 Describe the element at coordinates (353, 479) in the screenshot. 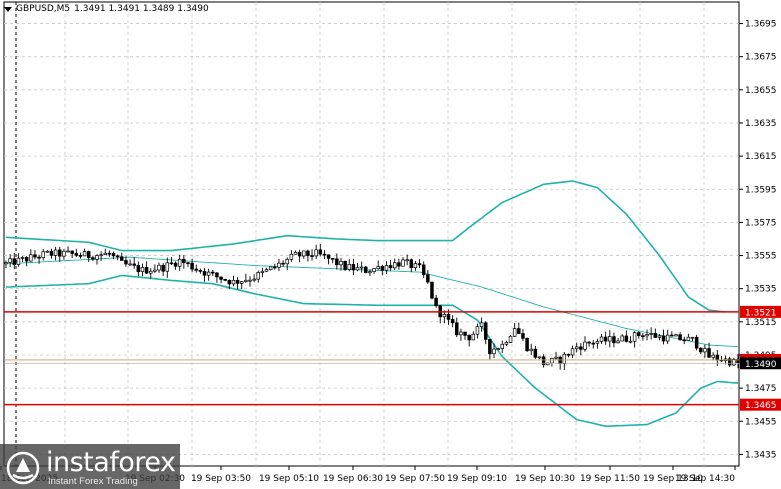

I see `x-tick-label: 19 Sep 06:30` at that location.